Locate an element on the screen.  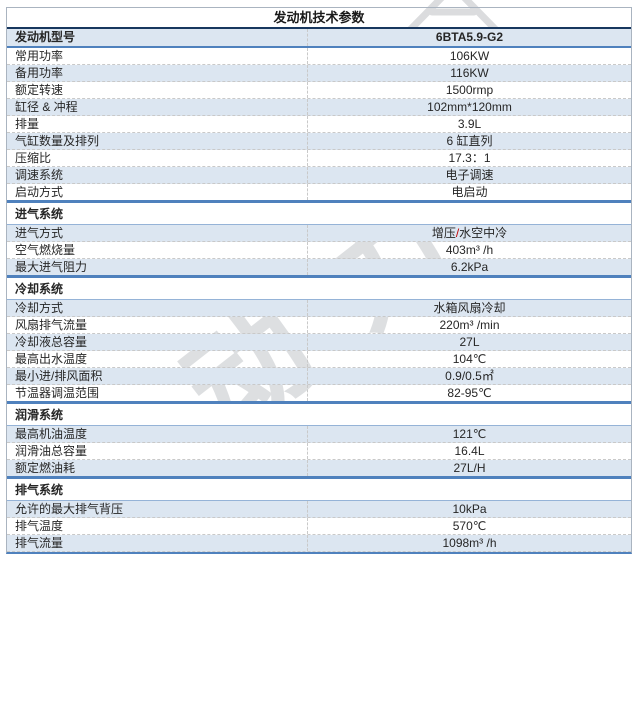
table-row: 空气燃烧量 403m³ /h is located at coordinates (319, 250).